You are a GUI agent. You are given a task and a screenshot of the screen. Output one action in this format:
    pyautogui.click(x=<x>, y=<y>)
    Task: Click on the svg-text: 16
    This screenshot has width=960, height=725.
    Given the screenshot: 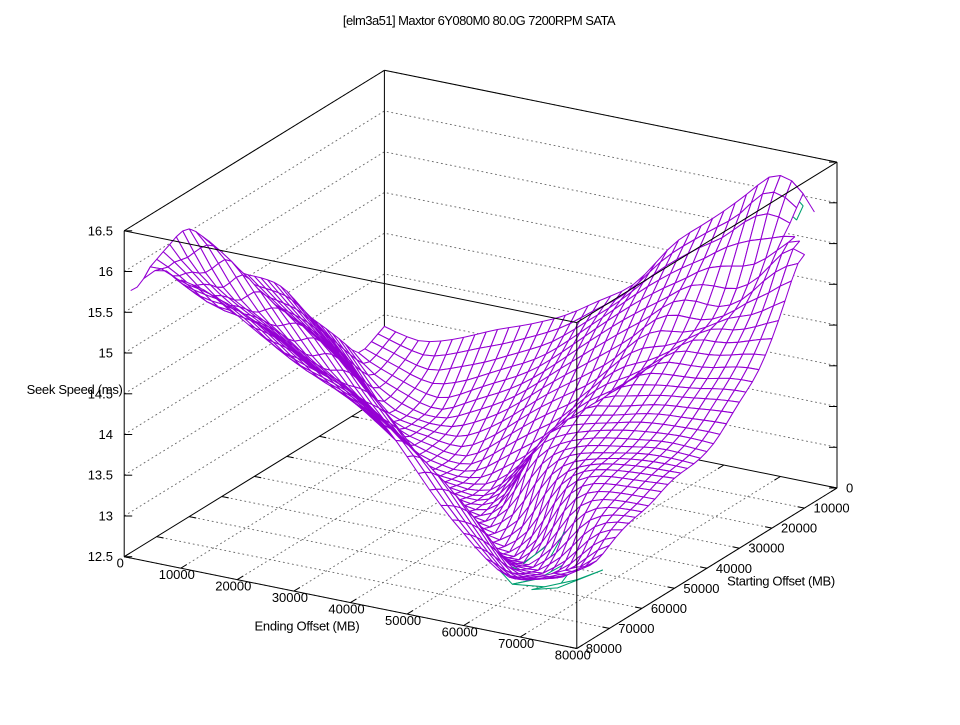 What is the action you would take?
    pyautogui.click(x=106, y=271)
    